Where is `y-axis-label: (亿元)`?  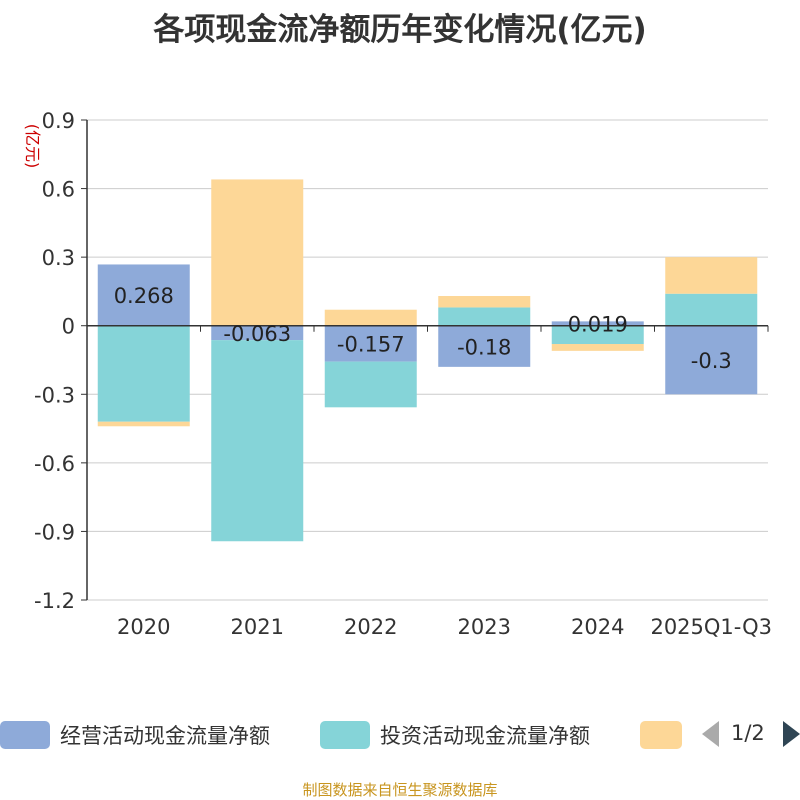
y-axis-label: (亿元) is located at coordinates (32, 146).